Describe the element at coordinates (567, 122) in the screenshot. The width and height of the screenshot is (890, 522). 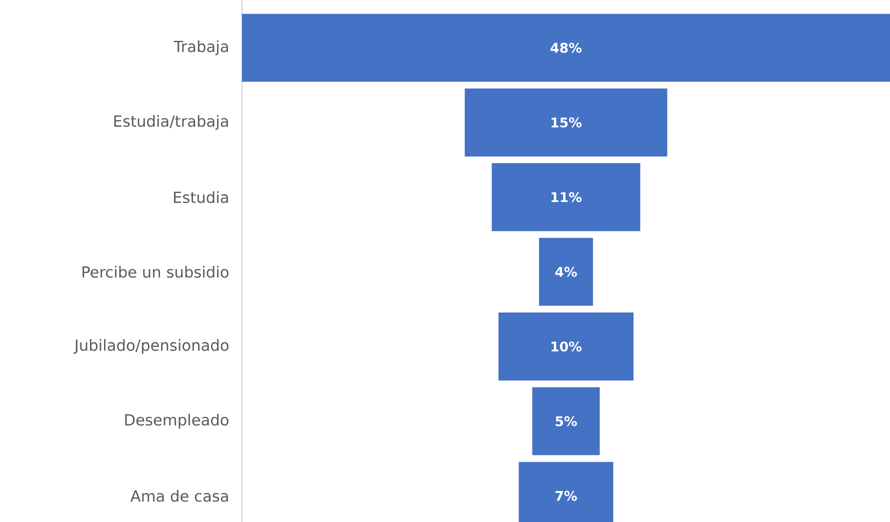
I see `data-label: 15%` at that location.